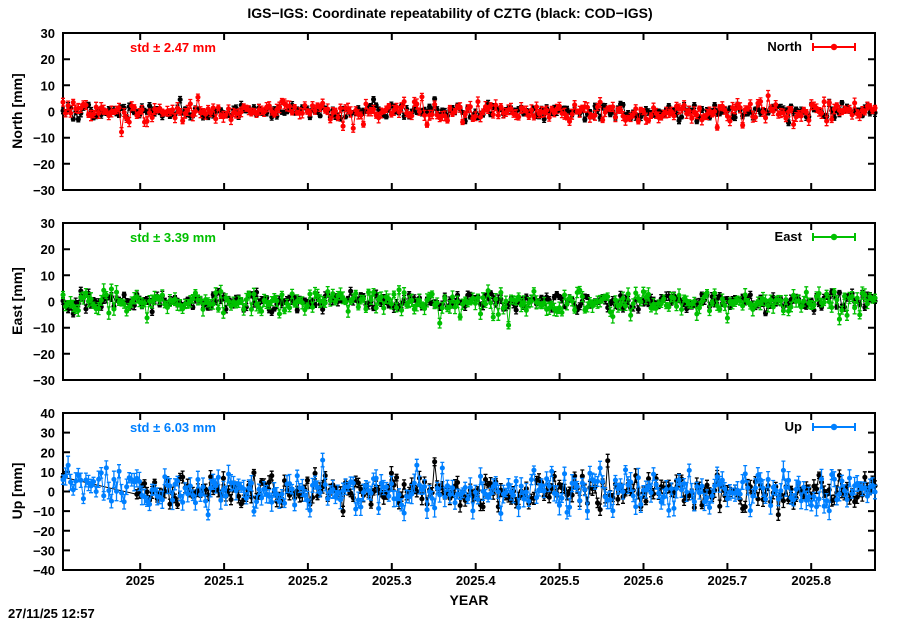 This screenshot has width=900, height=630. Describe the element at coordinates (476, 580) in the screenshot. I see `x-tick-label: 2025.4` at that location.